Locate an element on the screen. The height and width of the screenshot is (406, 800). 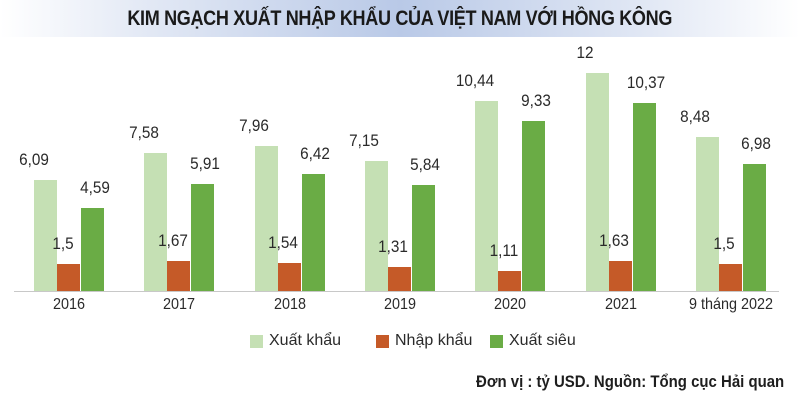
value-label-nhap-khau: 1,11 is located at coordinates (504, 250).